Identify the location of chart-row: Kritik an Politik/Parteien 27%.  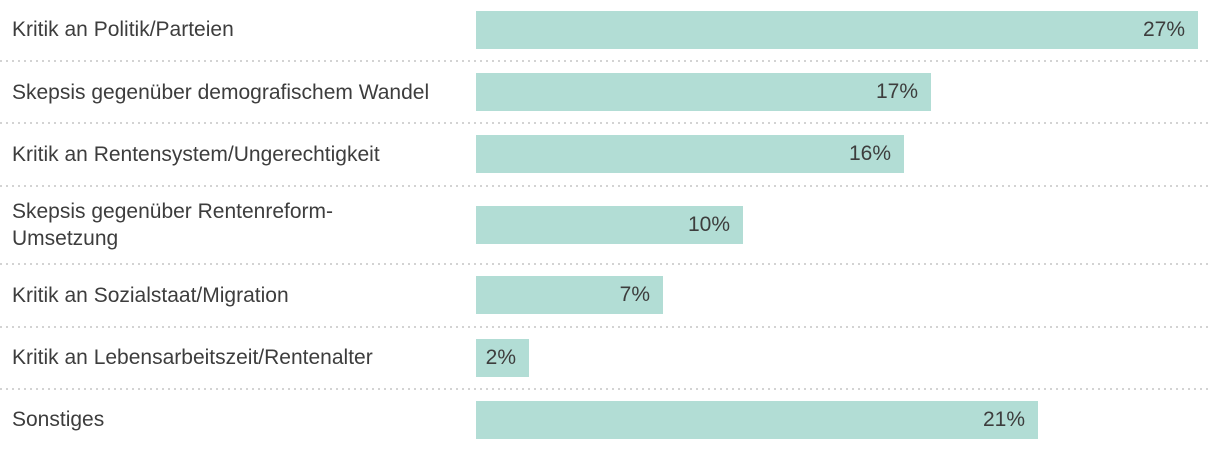
(610, 30).